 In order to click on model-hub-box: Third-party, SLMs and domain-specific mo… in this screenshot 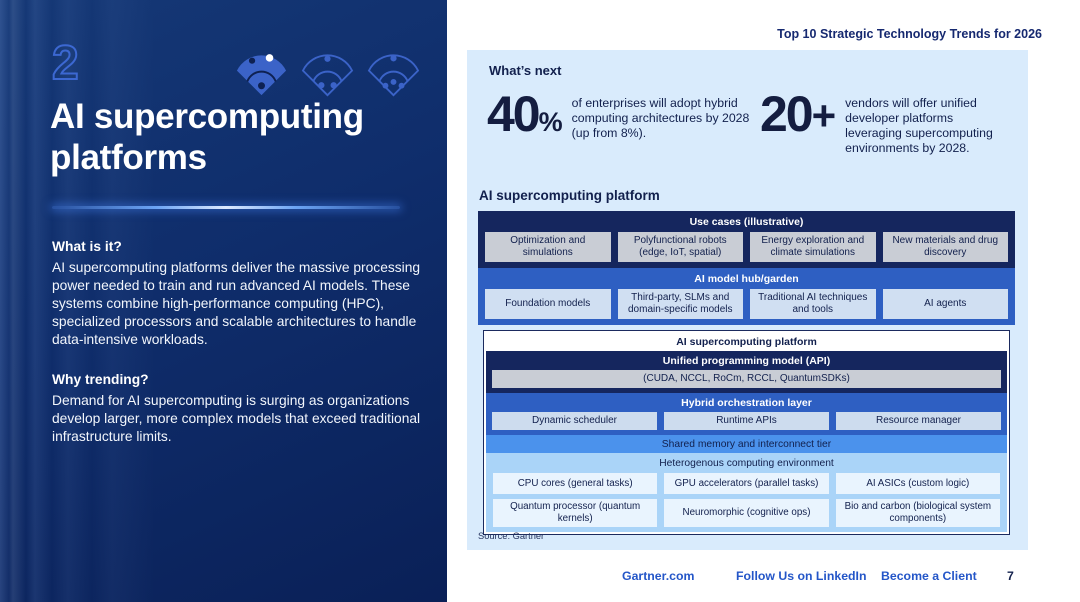, I will do `click(680, 304)`.